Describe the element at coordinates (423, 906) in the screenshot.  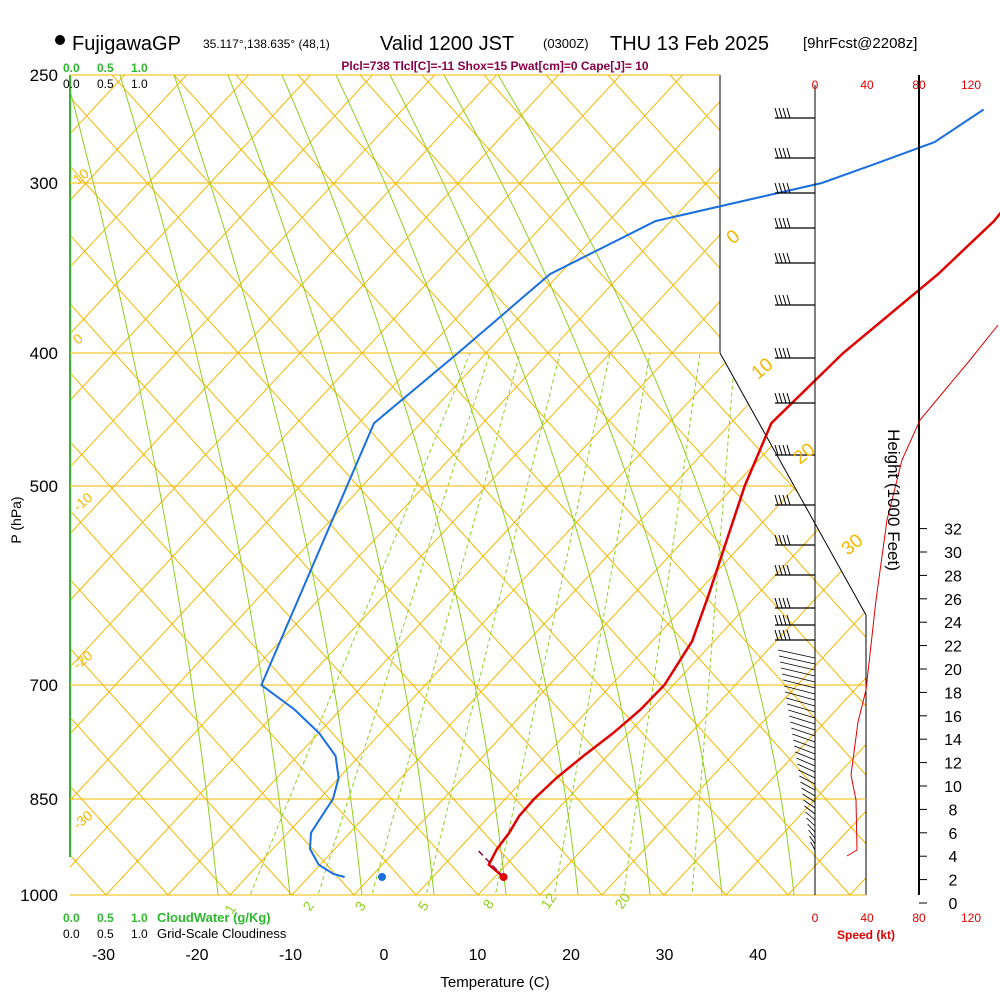
I see `mixing-ratio-label: 5` at that location.